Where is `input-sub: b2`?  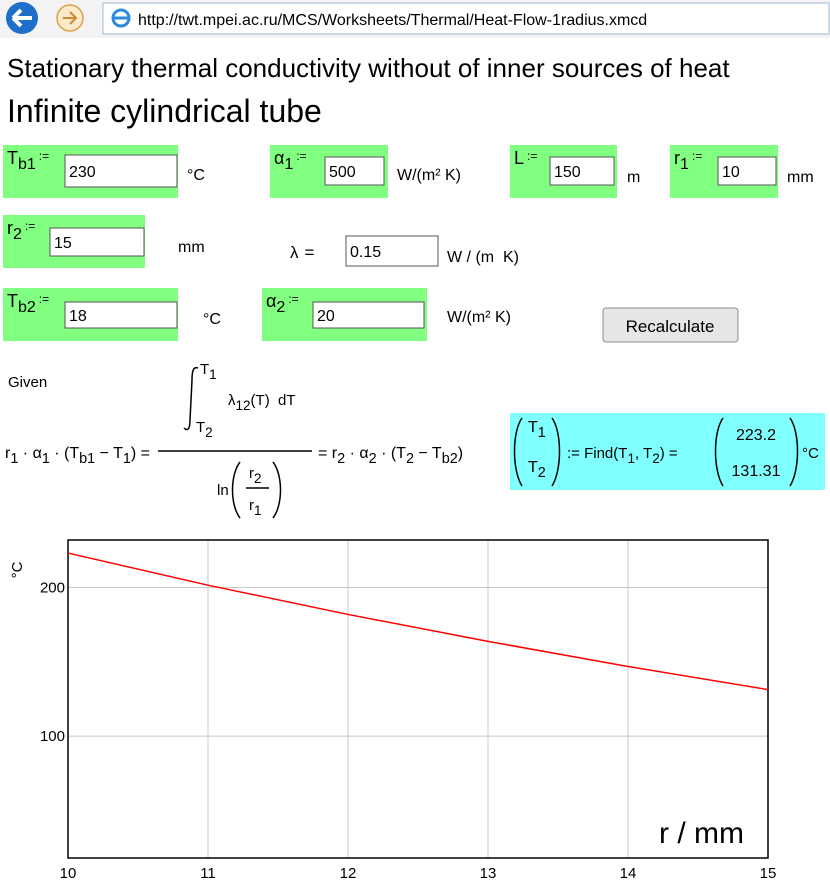 input-sub: b2 is located at coordinates (27, 307).